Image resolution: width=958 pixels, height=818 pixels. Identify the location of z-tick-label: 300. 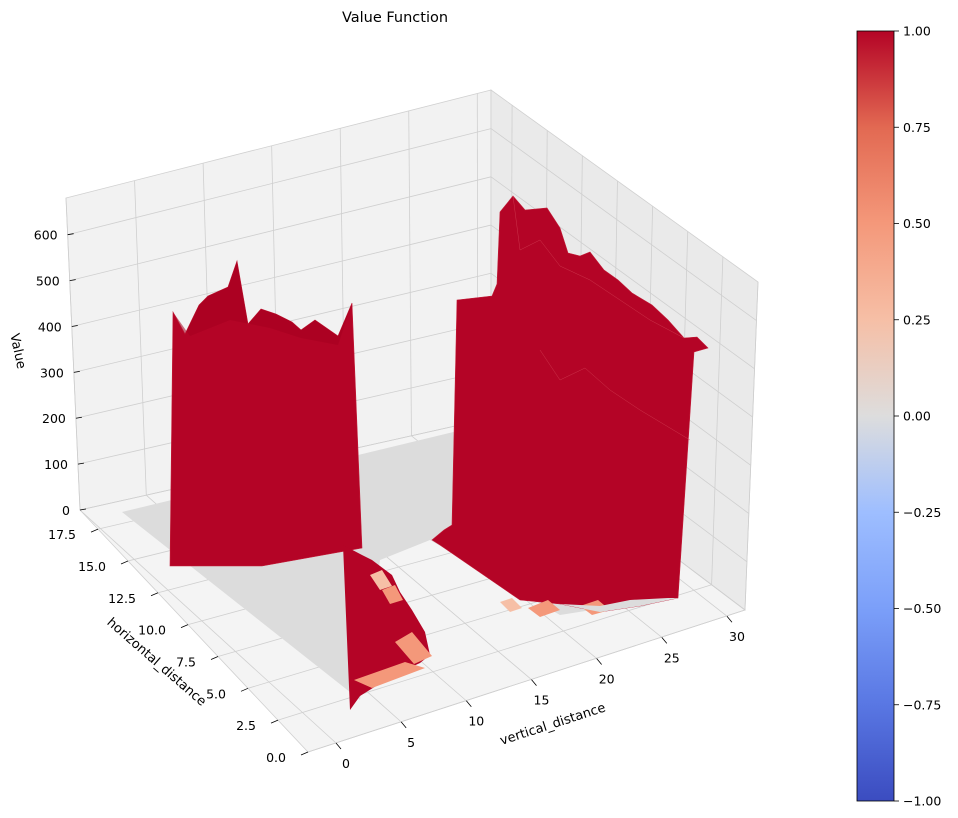
(52, 372).